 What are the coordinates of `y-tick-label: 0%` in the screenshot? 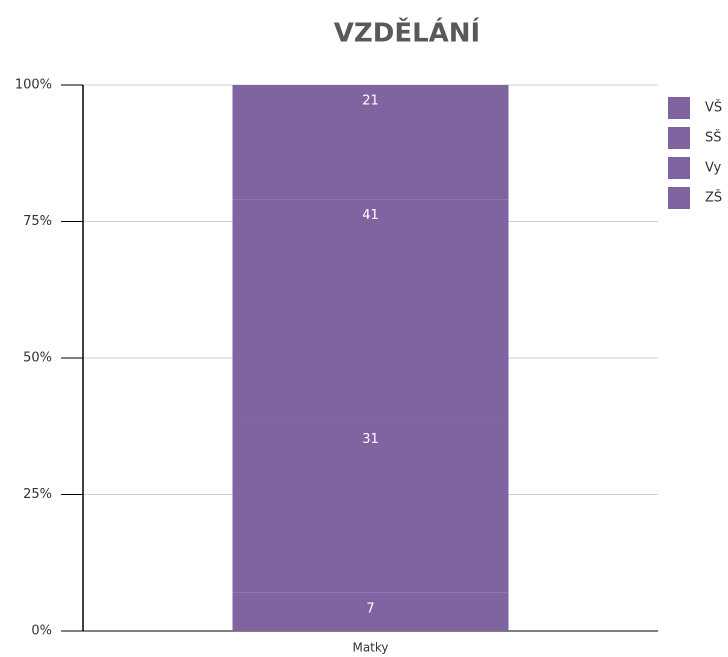 It's located at (41, 631).